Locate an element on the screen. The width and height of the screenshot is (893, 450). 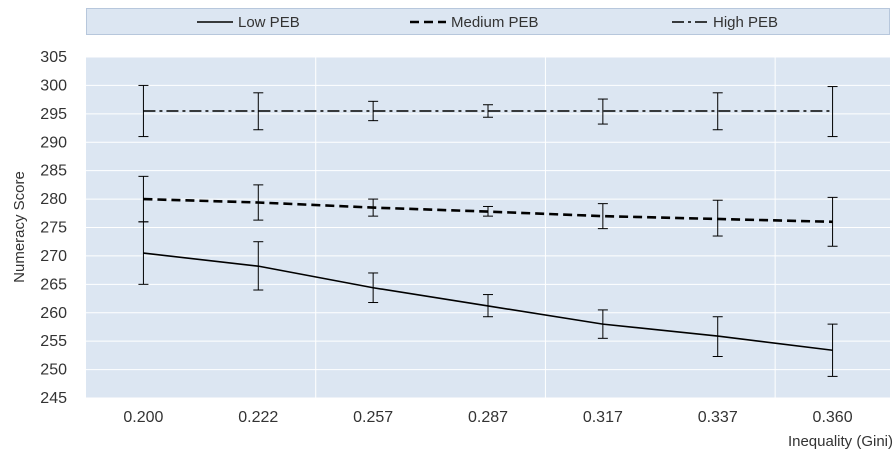
x-tick-label: 0.222 is located at coordinates (258, 417).